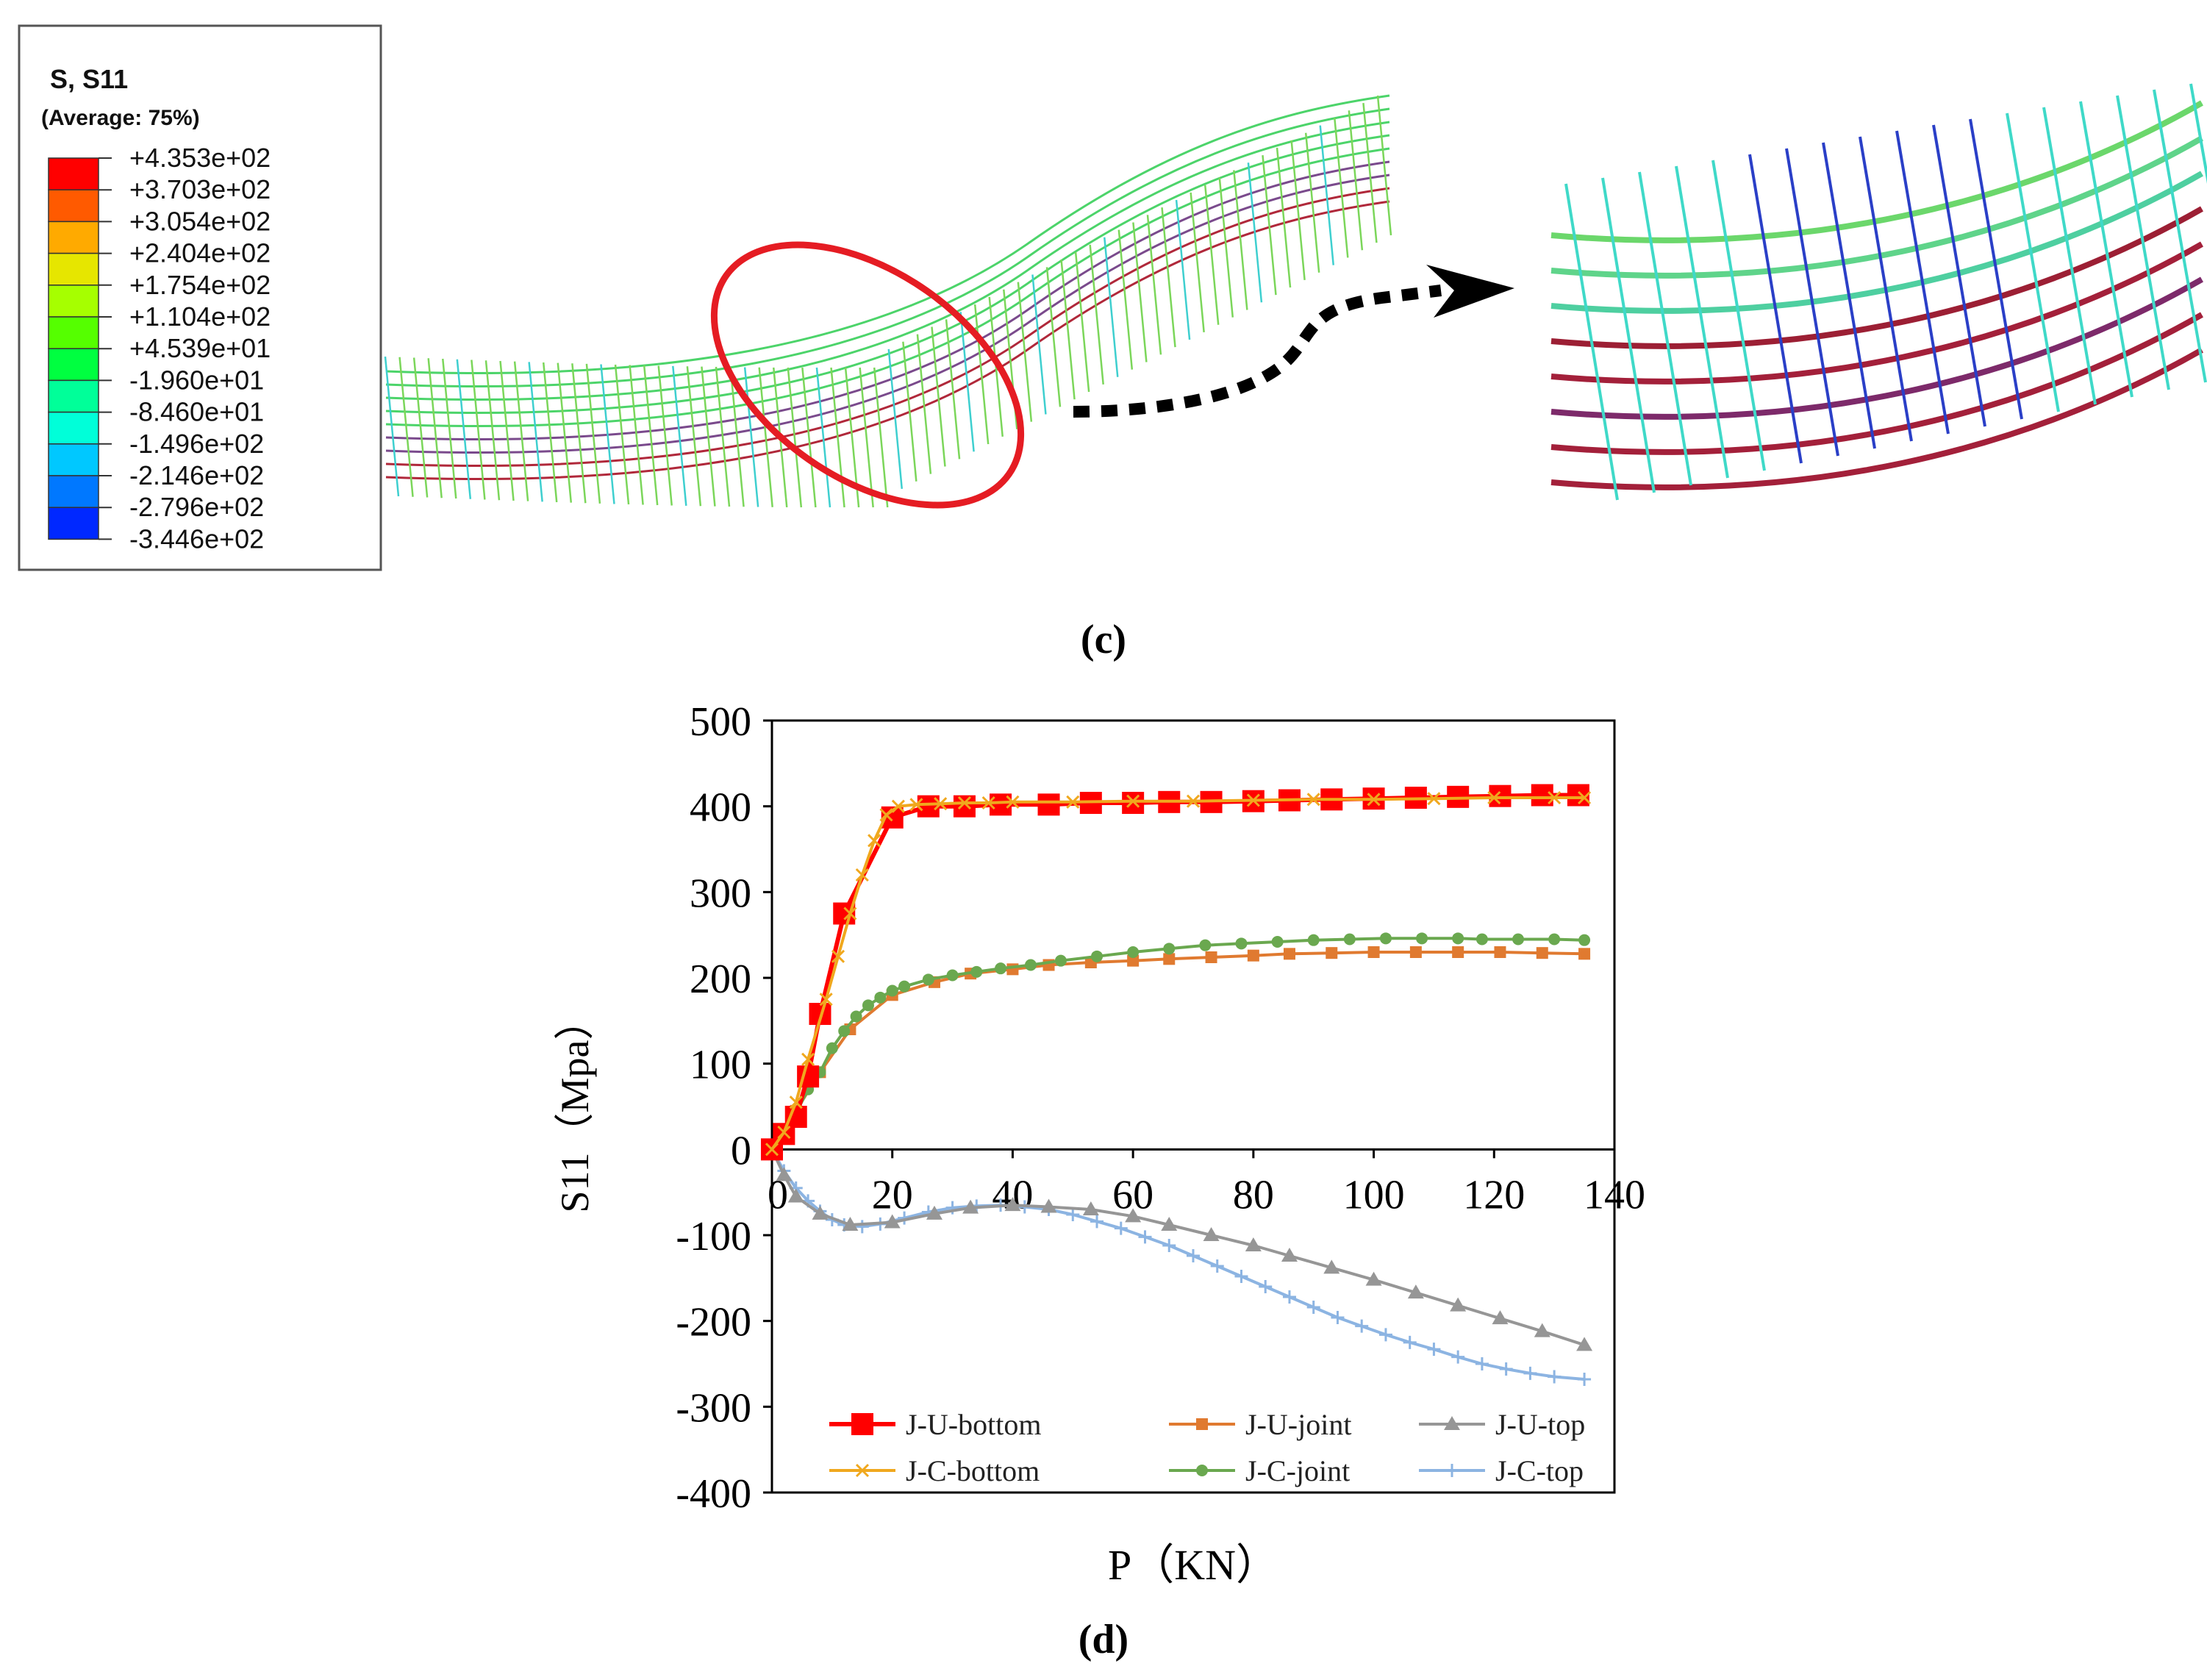 Image resolution: width=2207 pixels, height=1680 pixels. Describe the element at coordinates (200, 348) in the screenshot. I see `contour-value-label: +4.539e+01` at that location.